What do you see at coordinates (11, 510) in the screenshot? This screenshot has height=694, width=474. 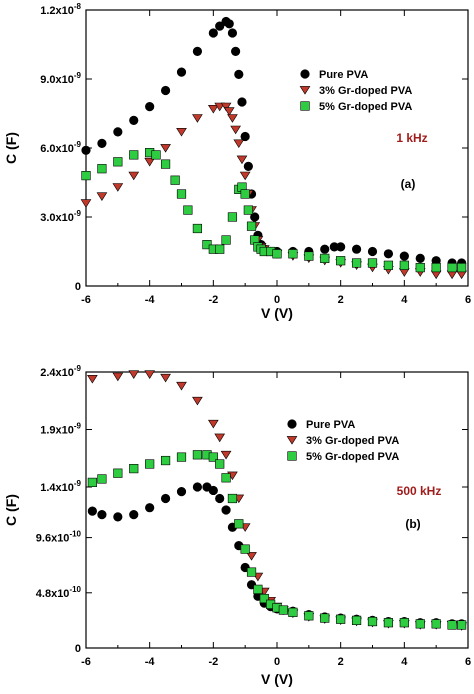 I see `y-axis-label: C (F)` at bounding box center [11, 510].